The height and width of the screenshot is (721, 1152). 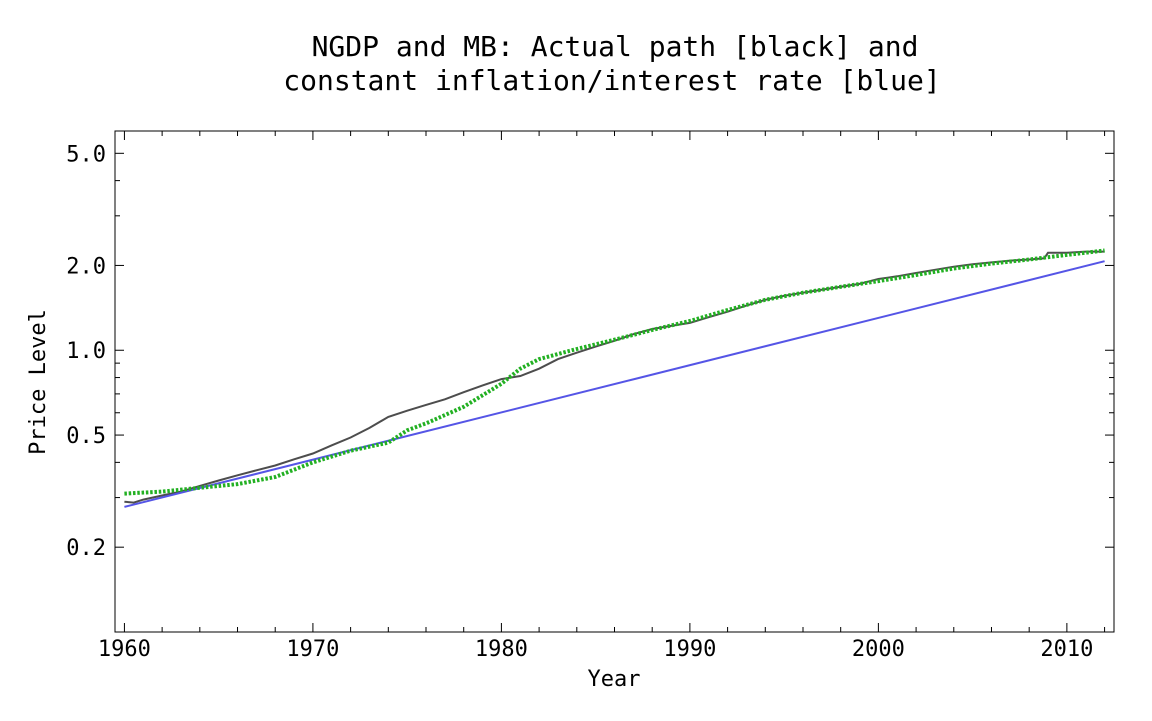 I want to click on x-tick-label: 1960, so click(x=124, y=649).